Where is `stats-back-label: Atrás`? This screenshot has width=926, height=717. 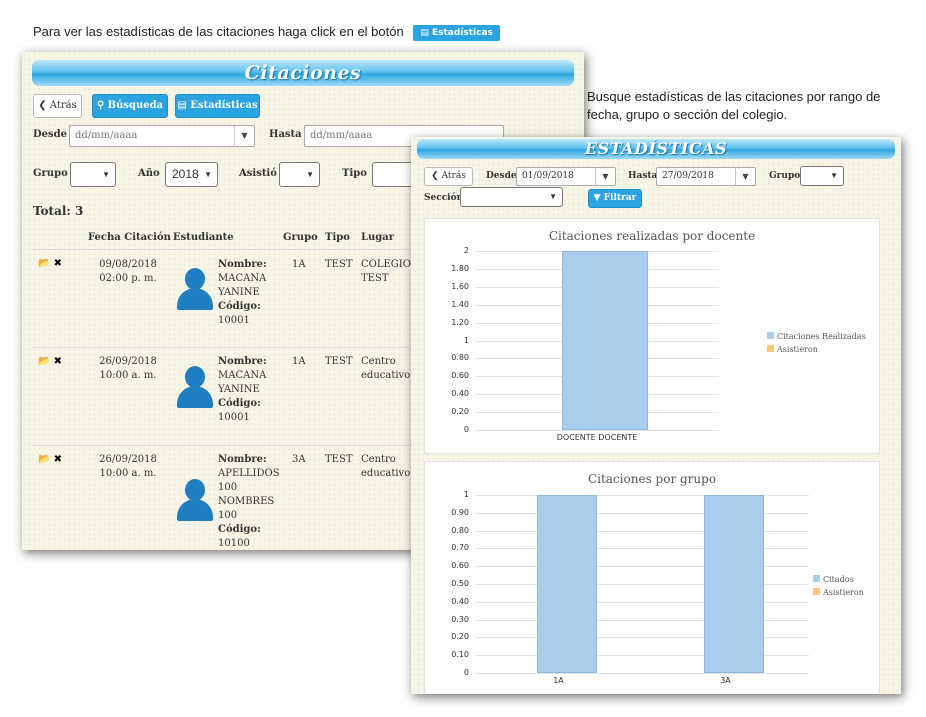 stats-back-label: Atrás is located at coordinates (453, 176).